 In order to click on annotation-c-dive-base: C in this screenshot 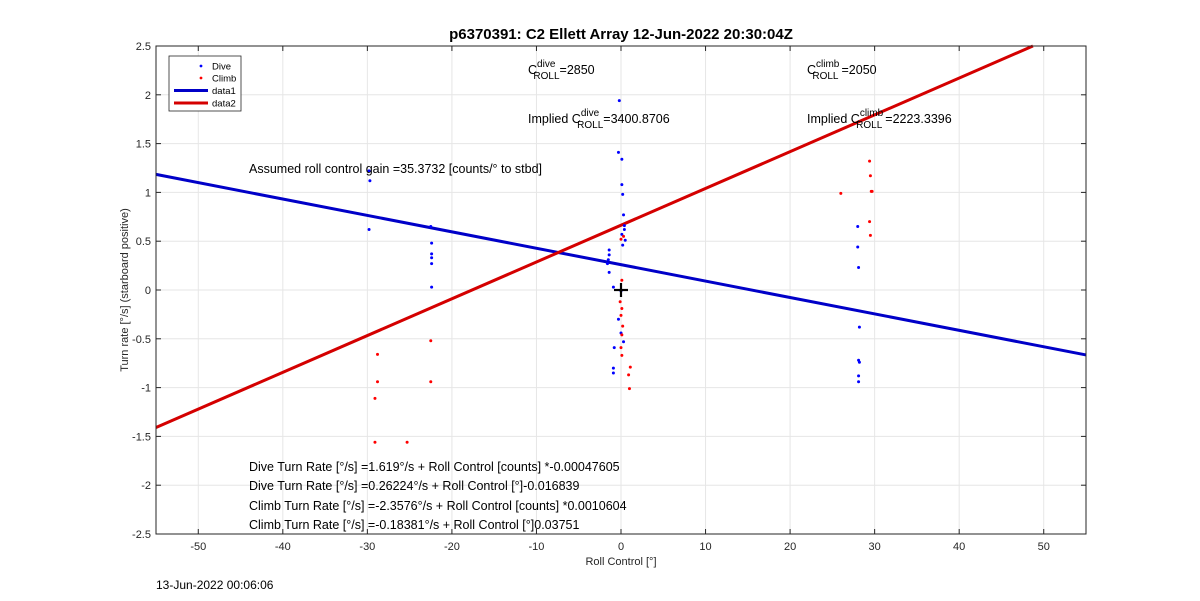, I will do `click(532, 70)`.